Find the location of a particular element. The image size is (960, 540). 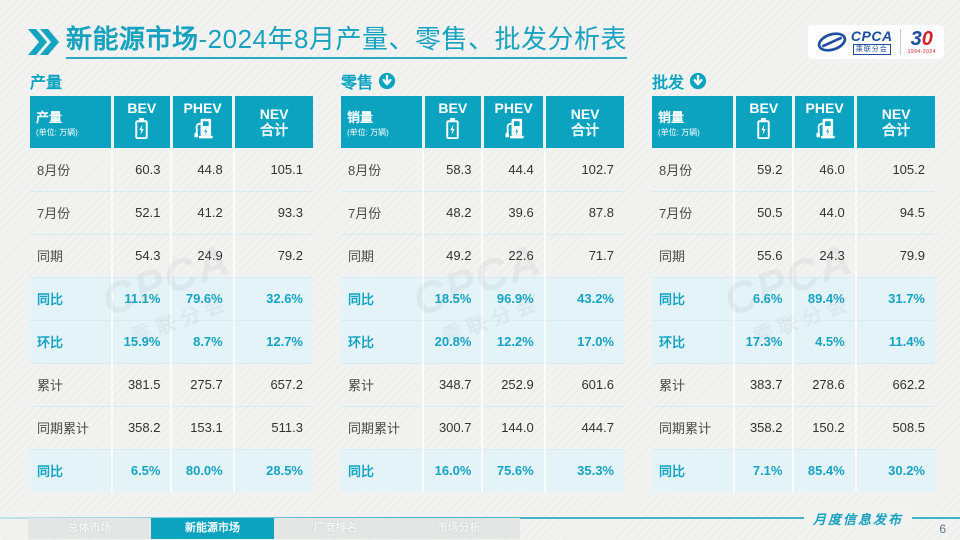

table-header-row: 产量 (单位: 万辆) BEV PHEV is located at coordinates (171, 122).